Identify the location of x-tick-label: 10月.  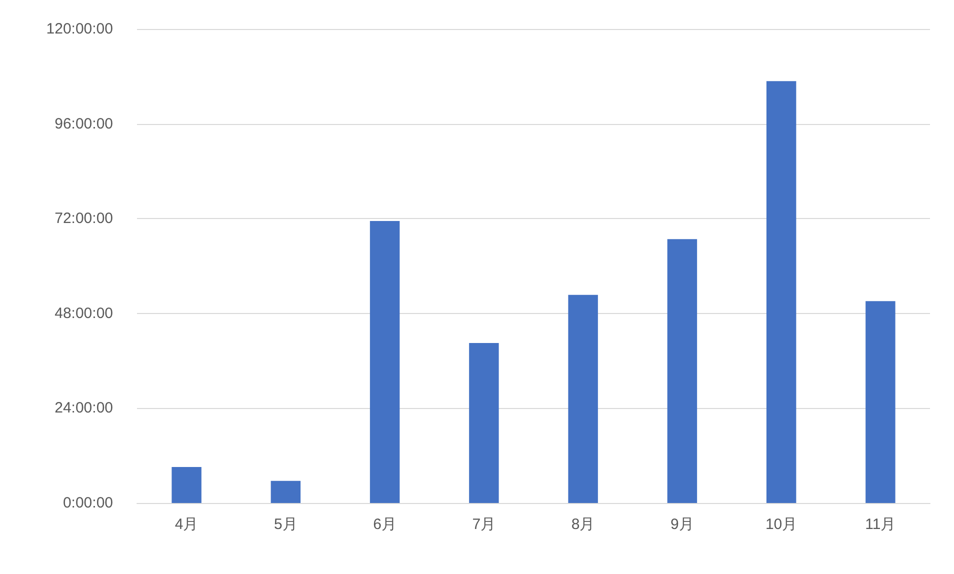
(781, 524).